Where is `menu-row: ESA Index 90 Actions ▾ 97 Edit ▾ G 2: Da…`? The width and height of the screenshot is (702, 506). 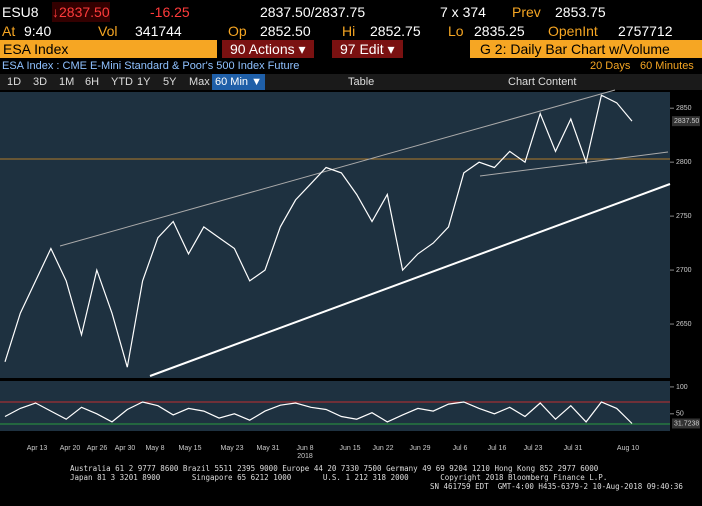 menu-row: ESA Index 90 Actions ▾ 97 Edit ▾ G 2: Da… is located at coordinates (351, 50).